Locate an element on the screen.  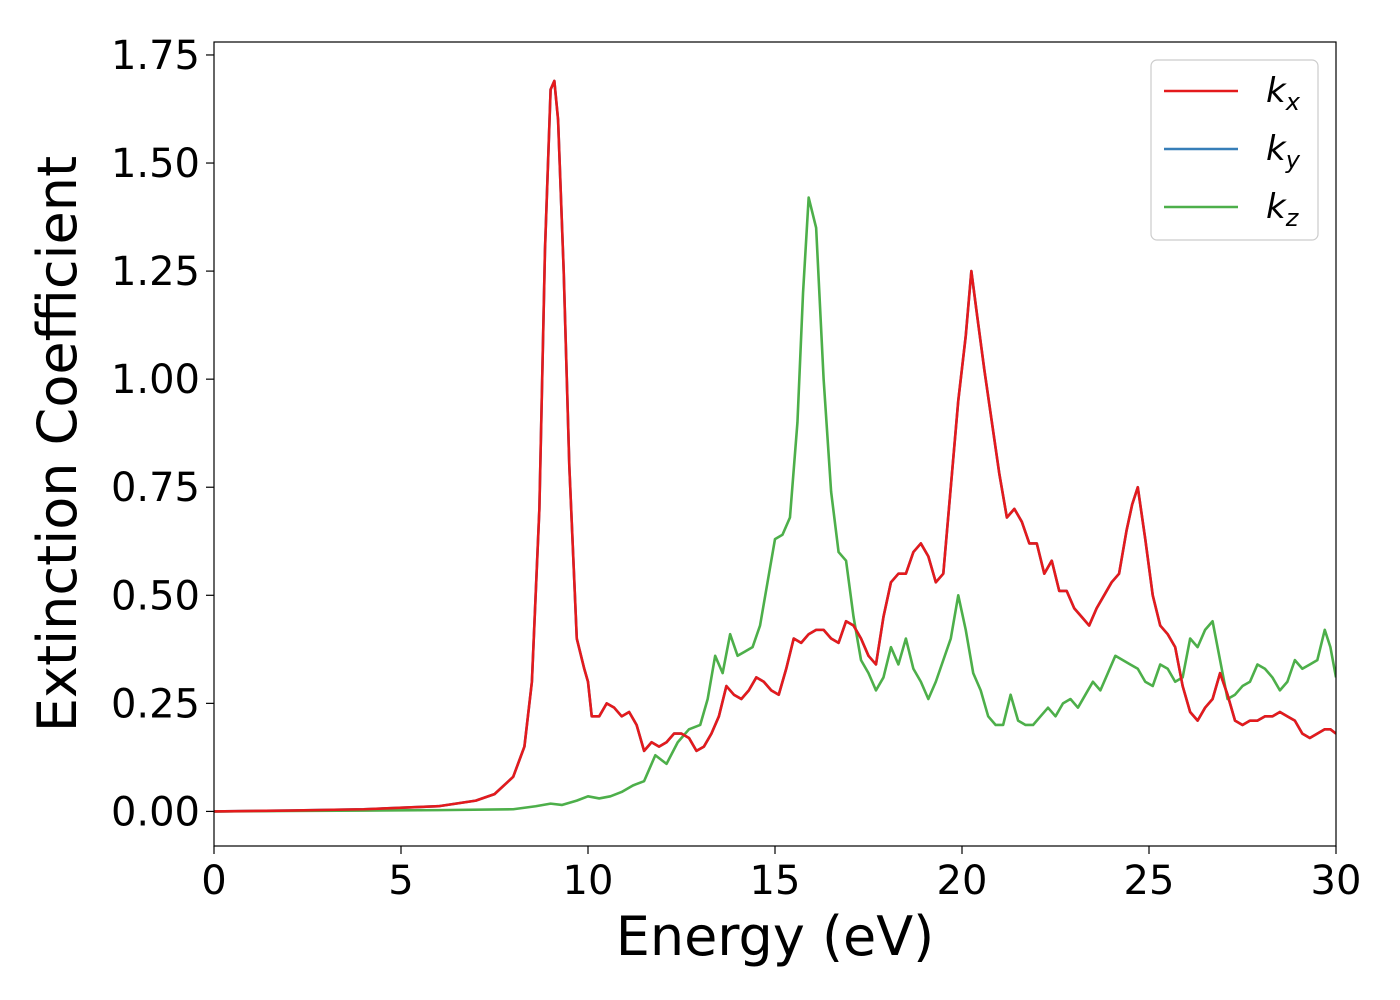
x-tick-label: 15 is located at coordinates (775, 881).